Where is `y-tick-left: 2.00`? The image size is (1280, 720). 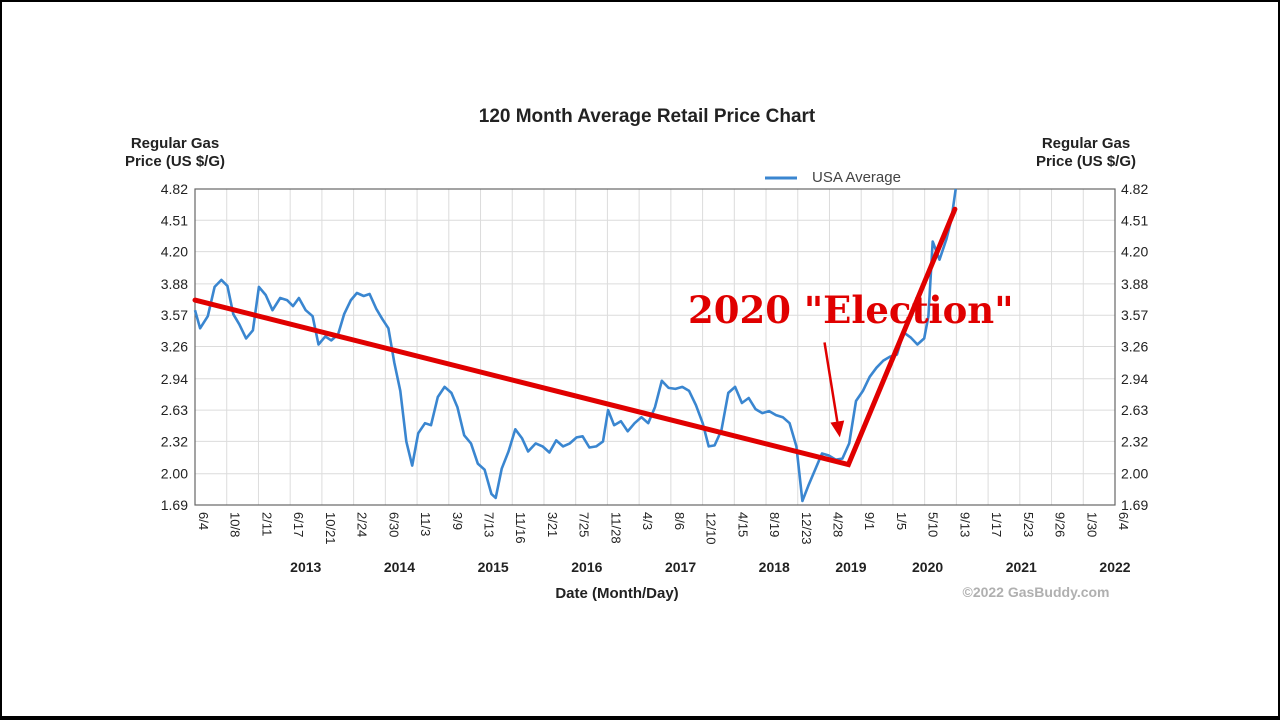 y-tick-left: 2.00 is located at coordinates (174, 474).